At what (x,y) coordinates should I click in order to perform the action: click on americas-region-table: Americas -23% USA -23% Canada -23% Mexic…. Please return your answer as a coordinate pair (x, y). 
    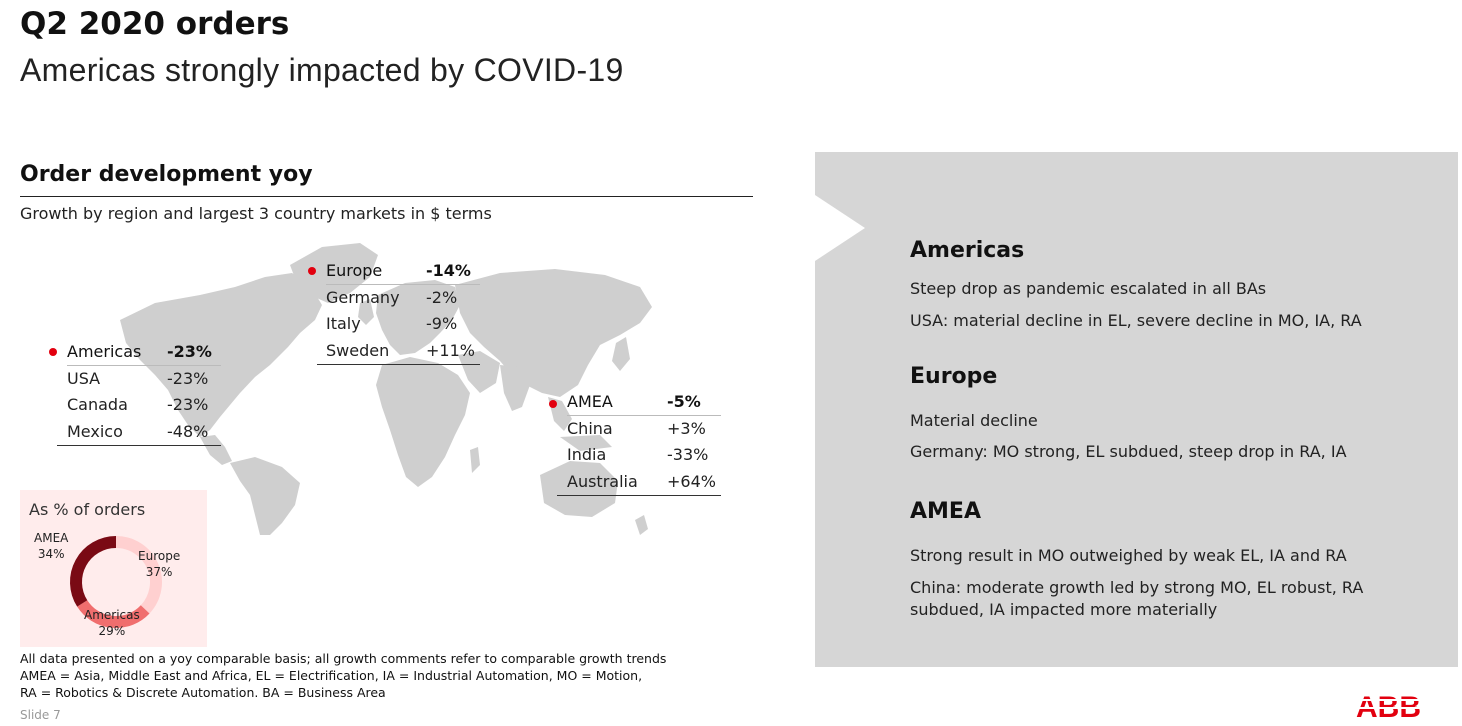
    Looking at the image, I should click on (135, 392).